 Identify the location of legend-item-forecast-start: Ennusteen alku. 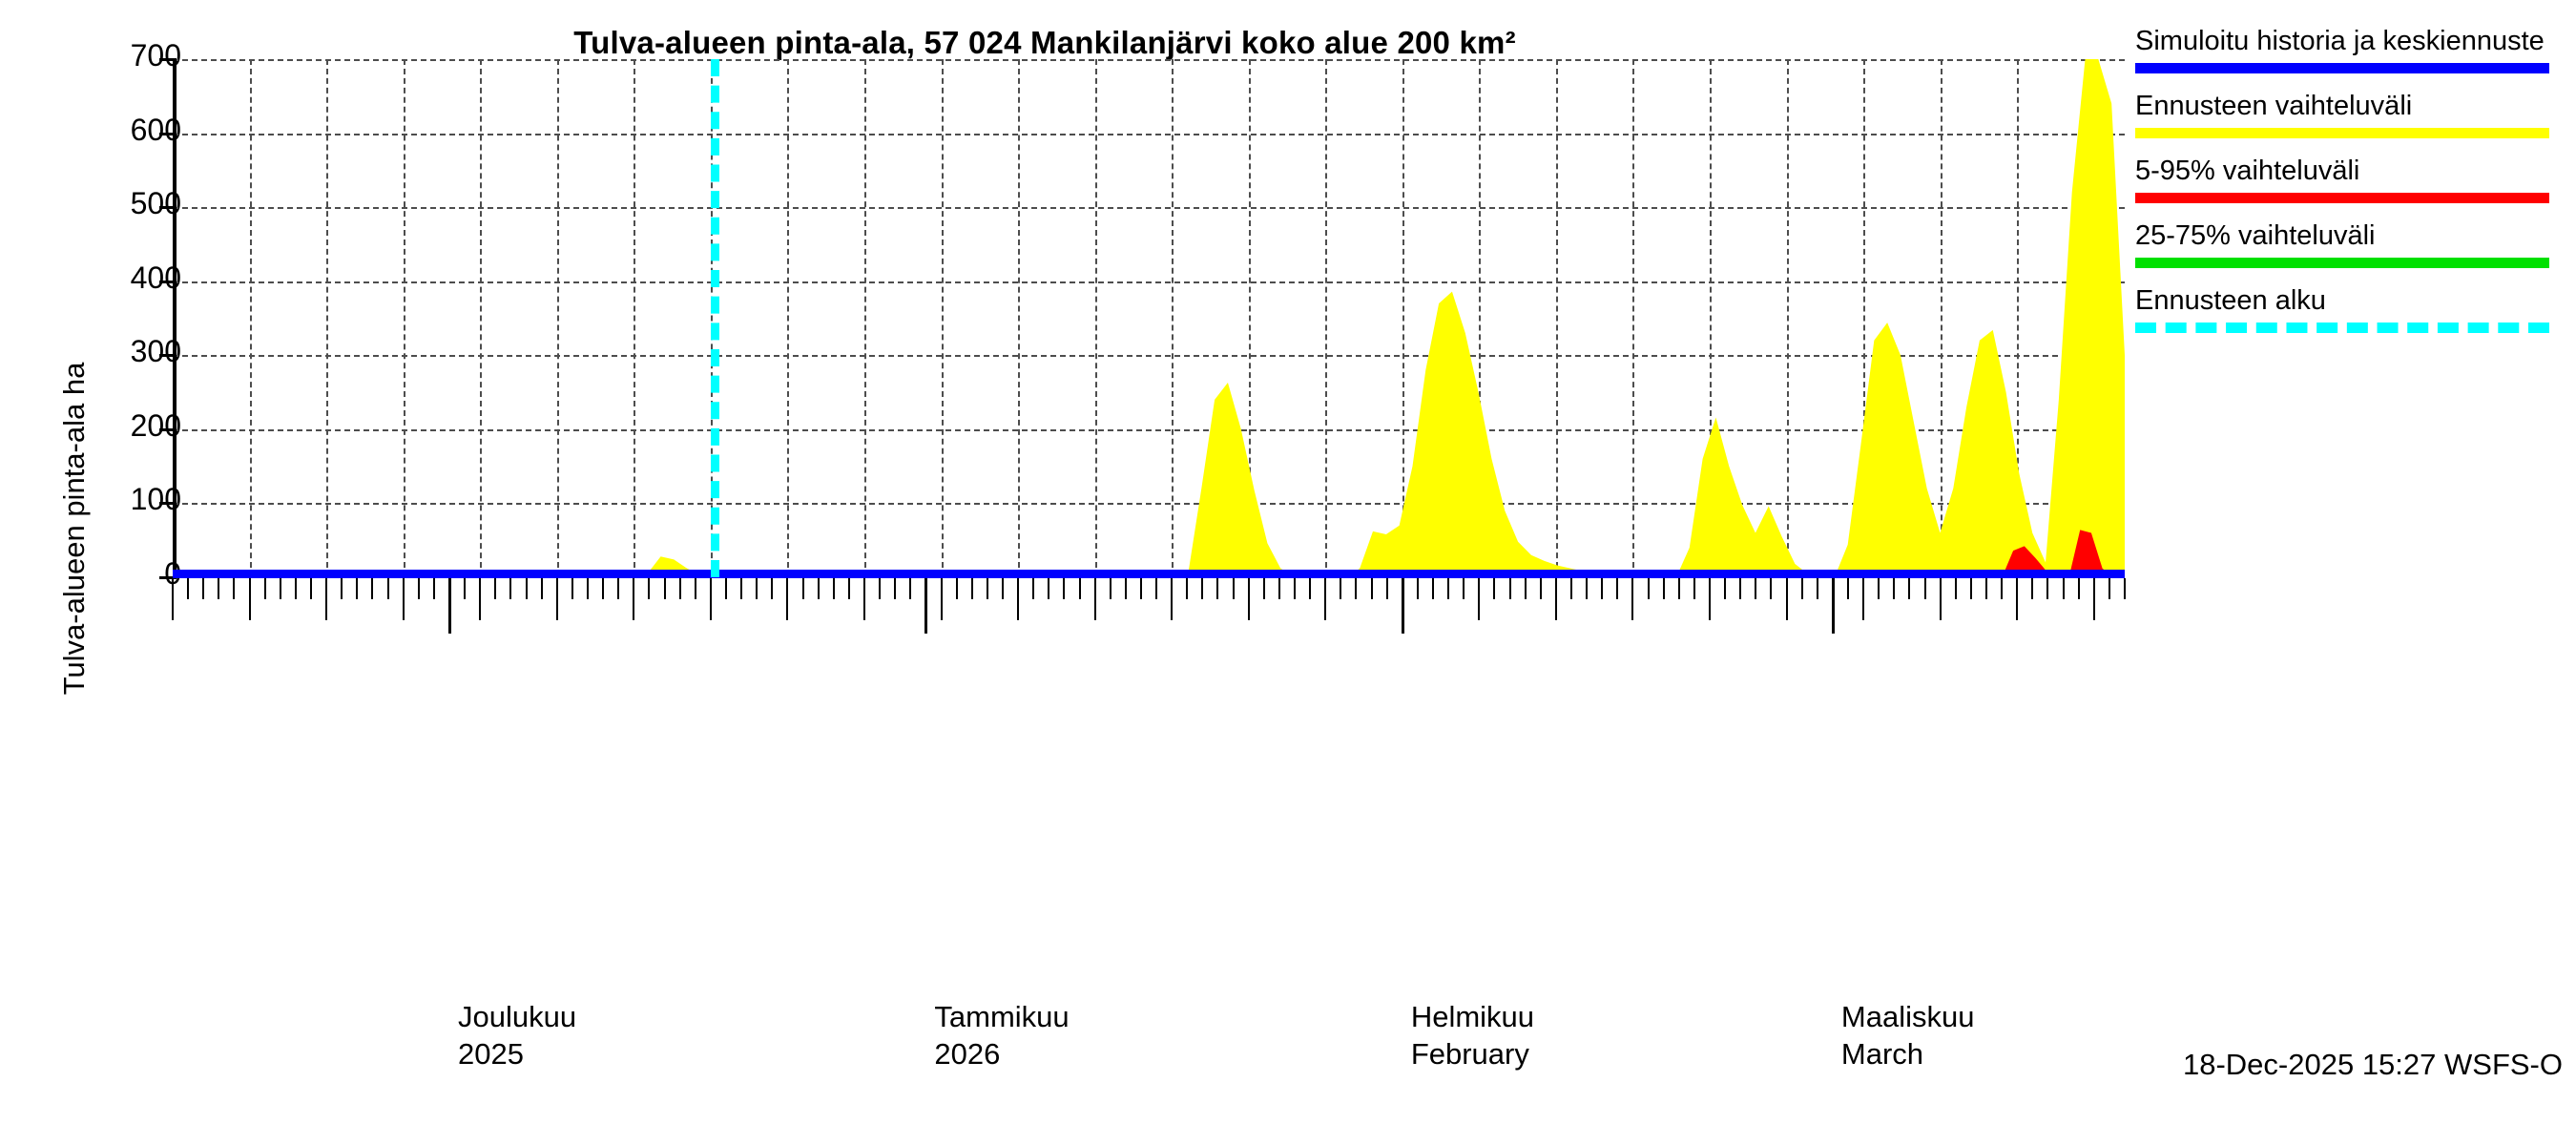
(2350, 309).